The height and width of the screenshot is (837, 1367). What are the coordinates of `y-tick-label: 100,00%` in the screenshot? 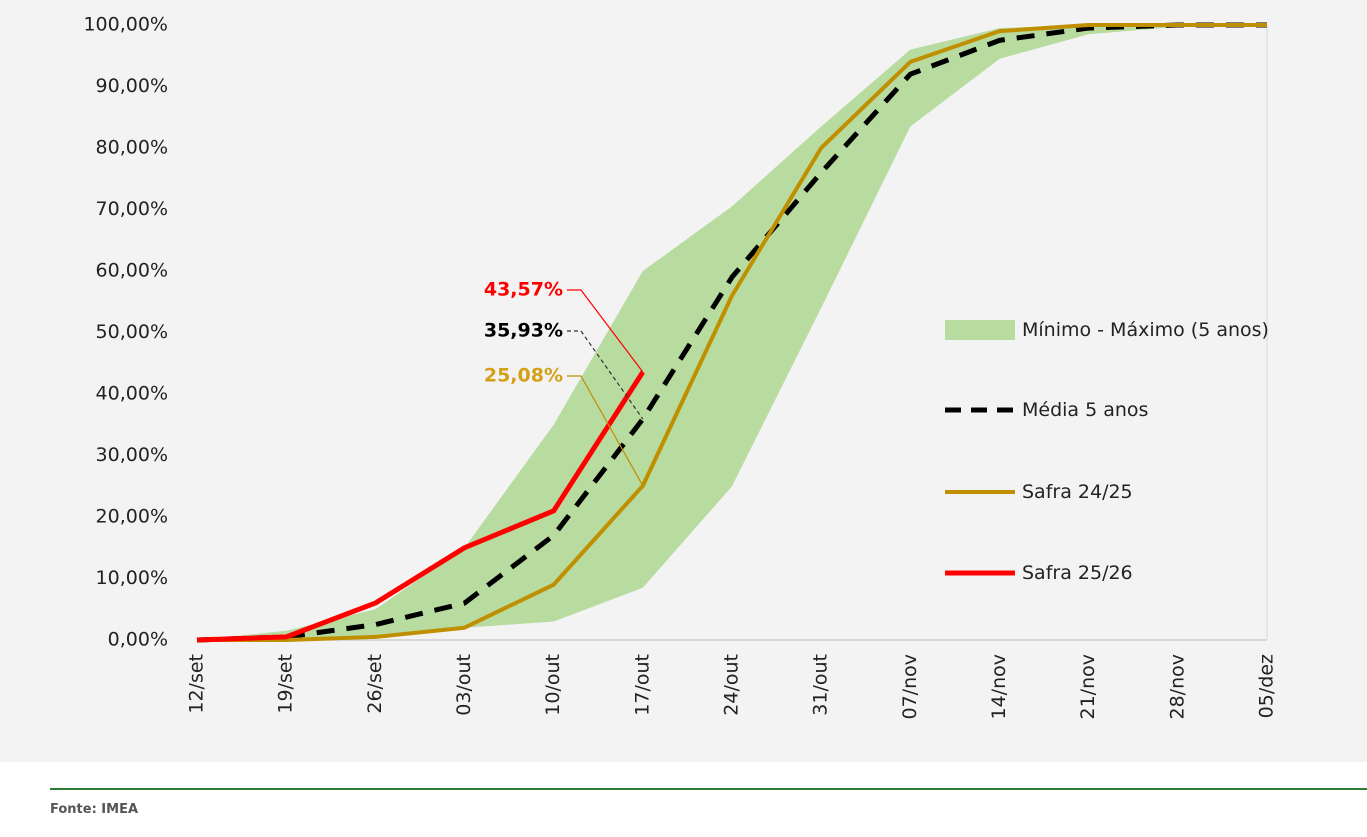 It's located at (125, 25).